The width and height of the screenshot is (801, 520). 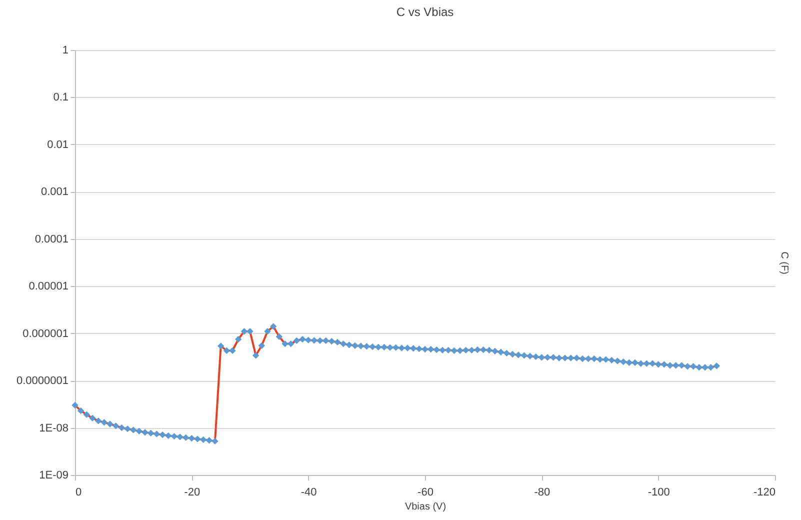 I want to click on x-tick-label: 0, so click(x=79, y=492).